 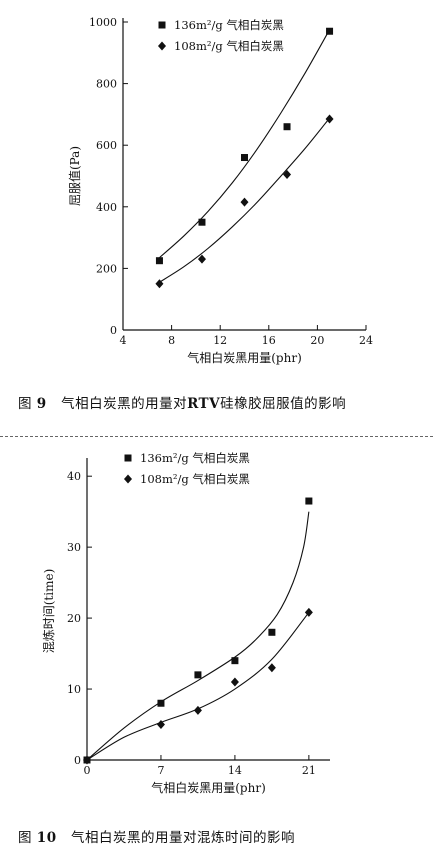 I want to click on y-tick-label: 40, so click(x=74, y=476).